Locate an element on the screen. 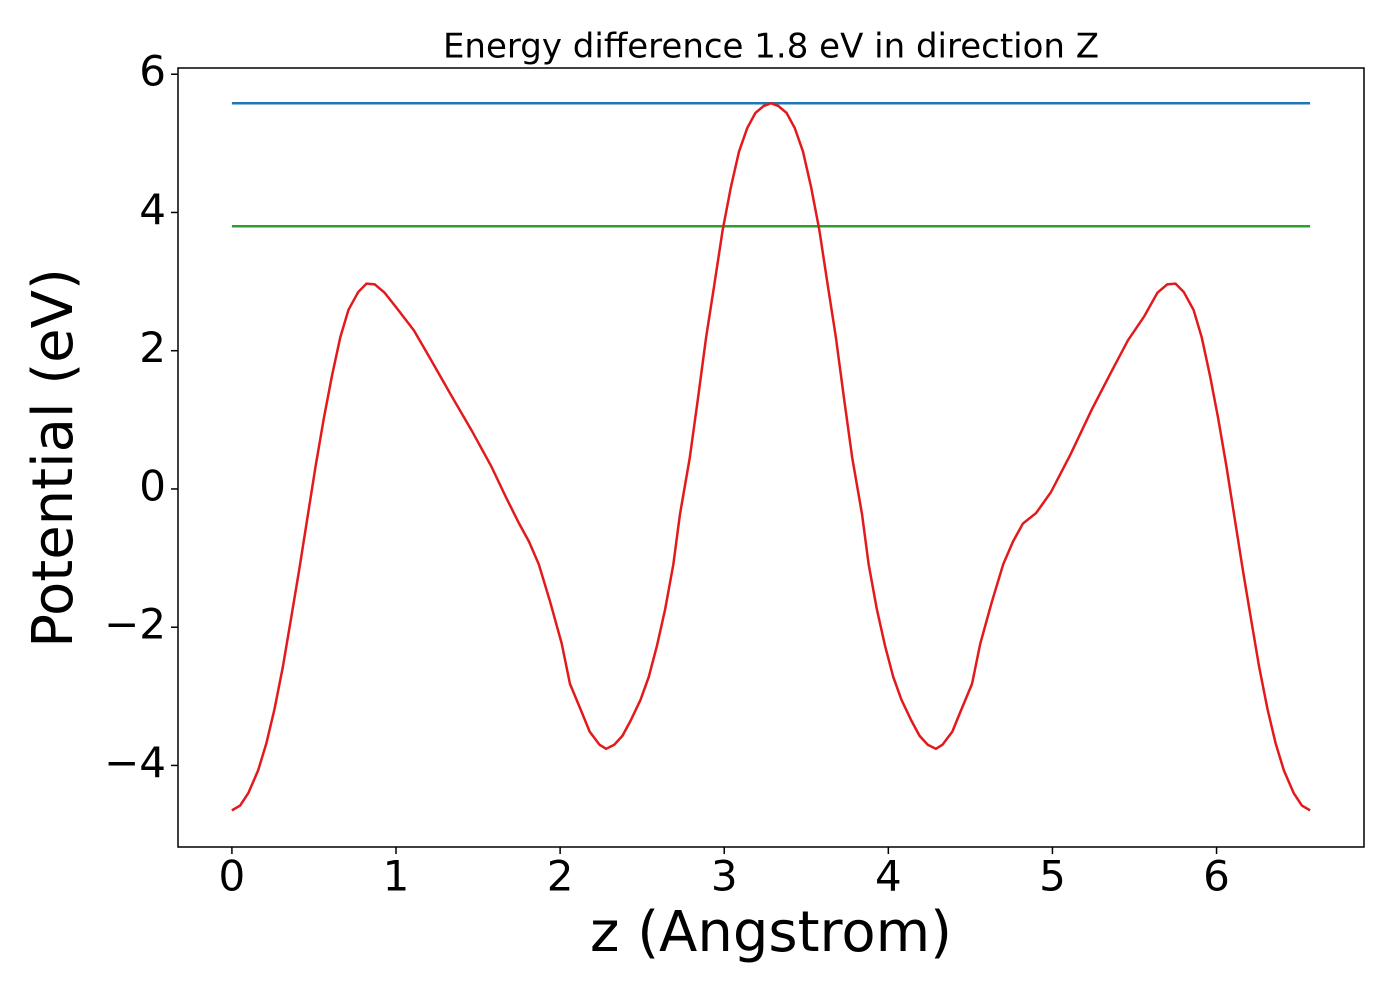 The image size is (1400, 1000). y-tick-label: −4 is located at coordinates (135, 762).